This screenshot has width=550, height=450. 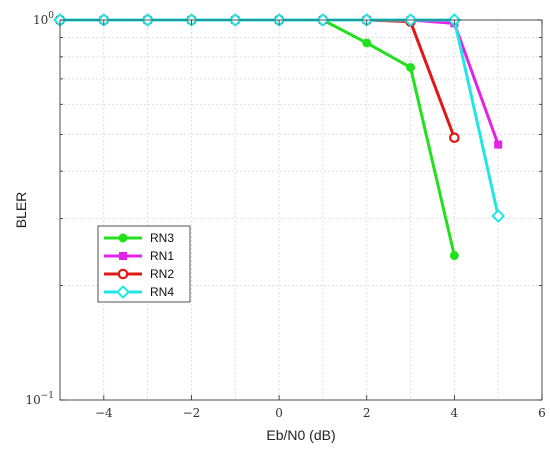 I want to click on legend-item-rn1: RN1, so click(x=139, y=256).